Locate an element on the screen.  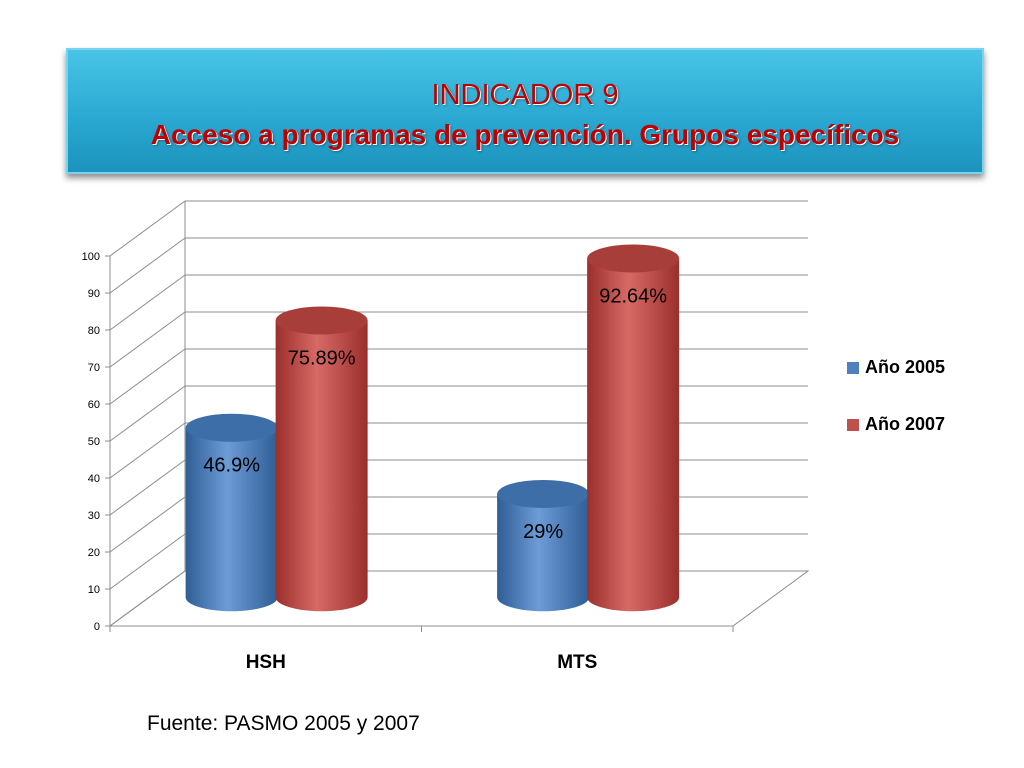
y-tick-label: 100 is located at coordinates (91, 257).